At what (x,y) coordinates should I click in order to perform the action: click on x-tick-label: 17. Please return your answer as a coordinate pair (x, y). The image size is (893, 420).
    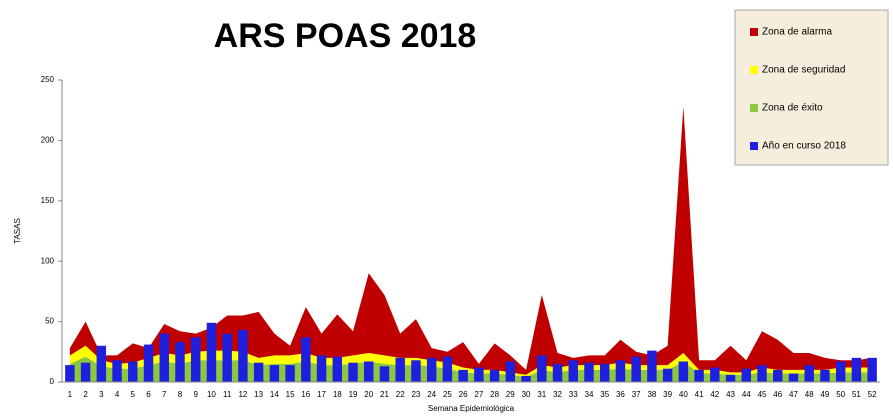
    Looking at the image, I should click on (321, 394).